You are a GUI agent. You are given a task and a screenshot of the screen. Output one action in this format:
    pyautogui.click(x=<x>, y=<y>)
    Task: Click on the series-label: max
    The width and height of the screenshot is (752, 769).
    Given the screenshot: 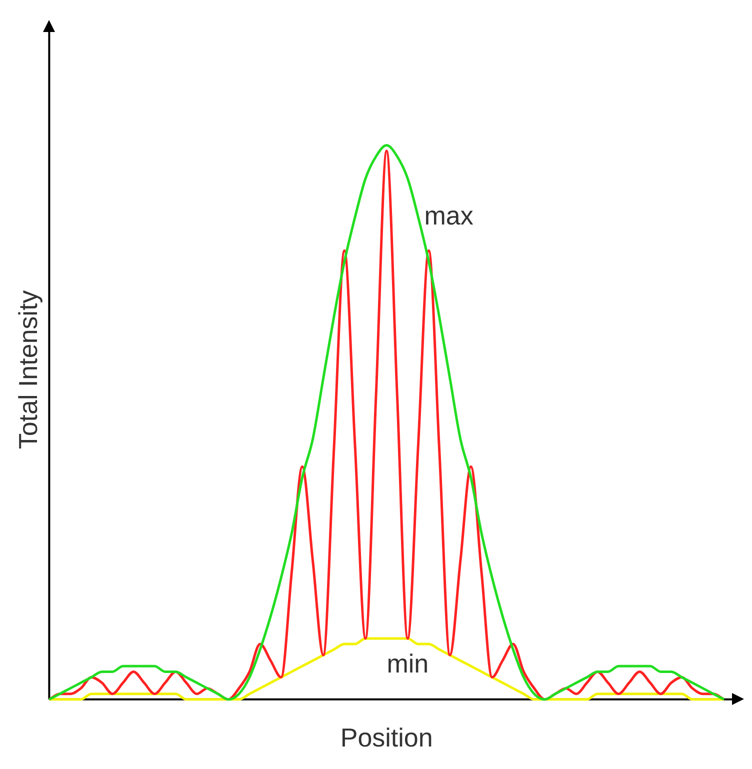 What is the action you would take?
    pyautogui.click(x=449, y=215)
    